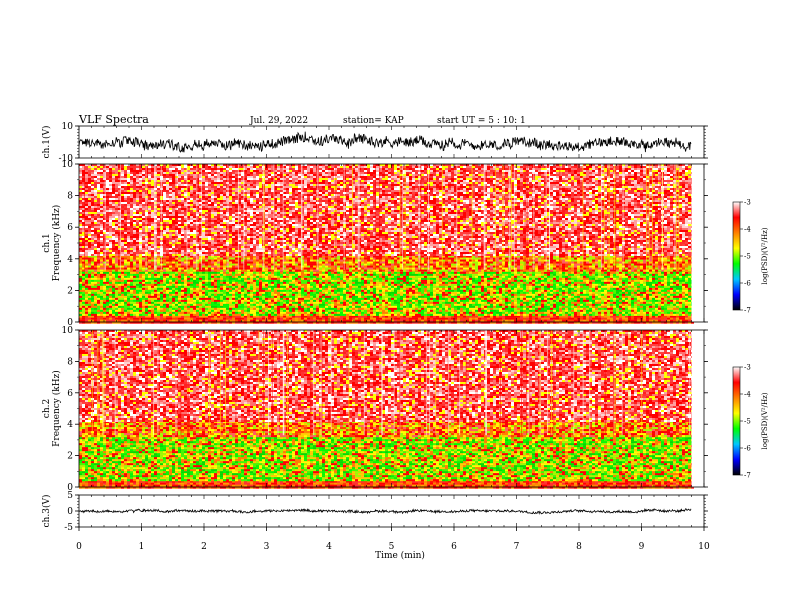 This screenshot has height=612, width=792. Describe the element at coordinates (68, 331) in the screenshot. I see `y-tick-label: 10` at that location.